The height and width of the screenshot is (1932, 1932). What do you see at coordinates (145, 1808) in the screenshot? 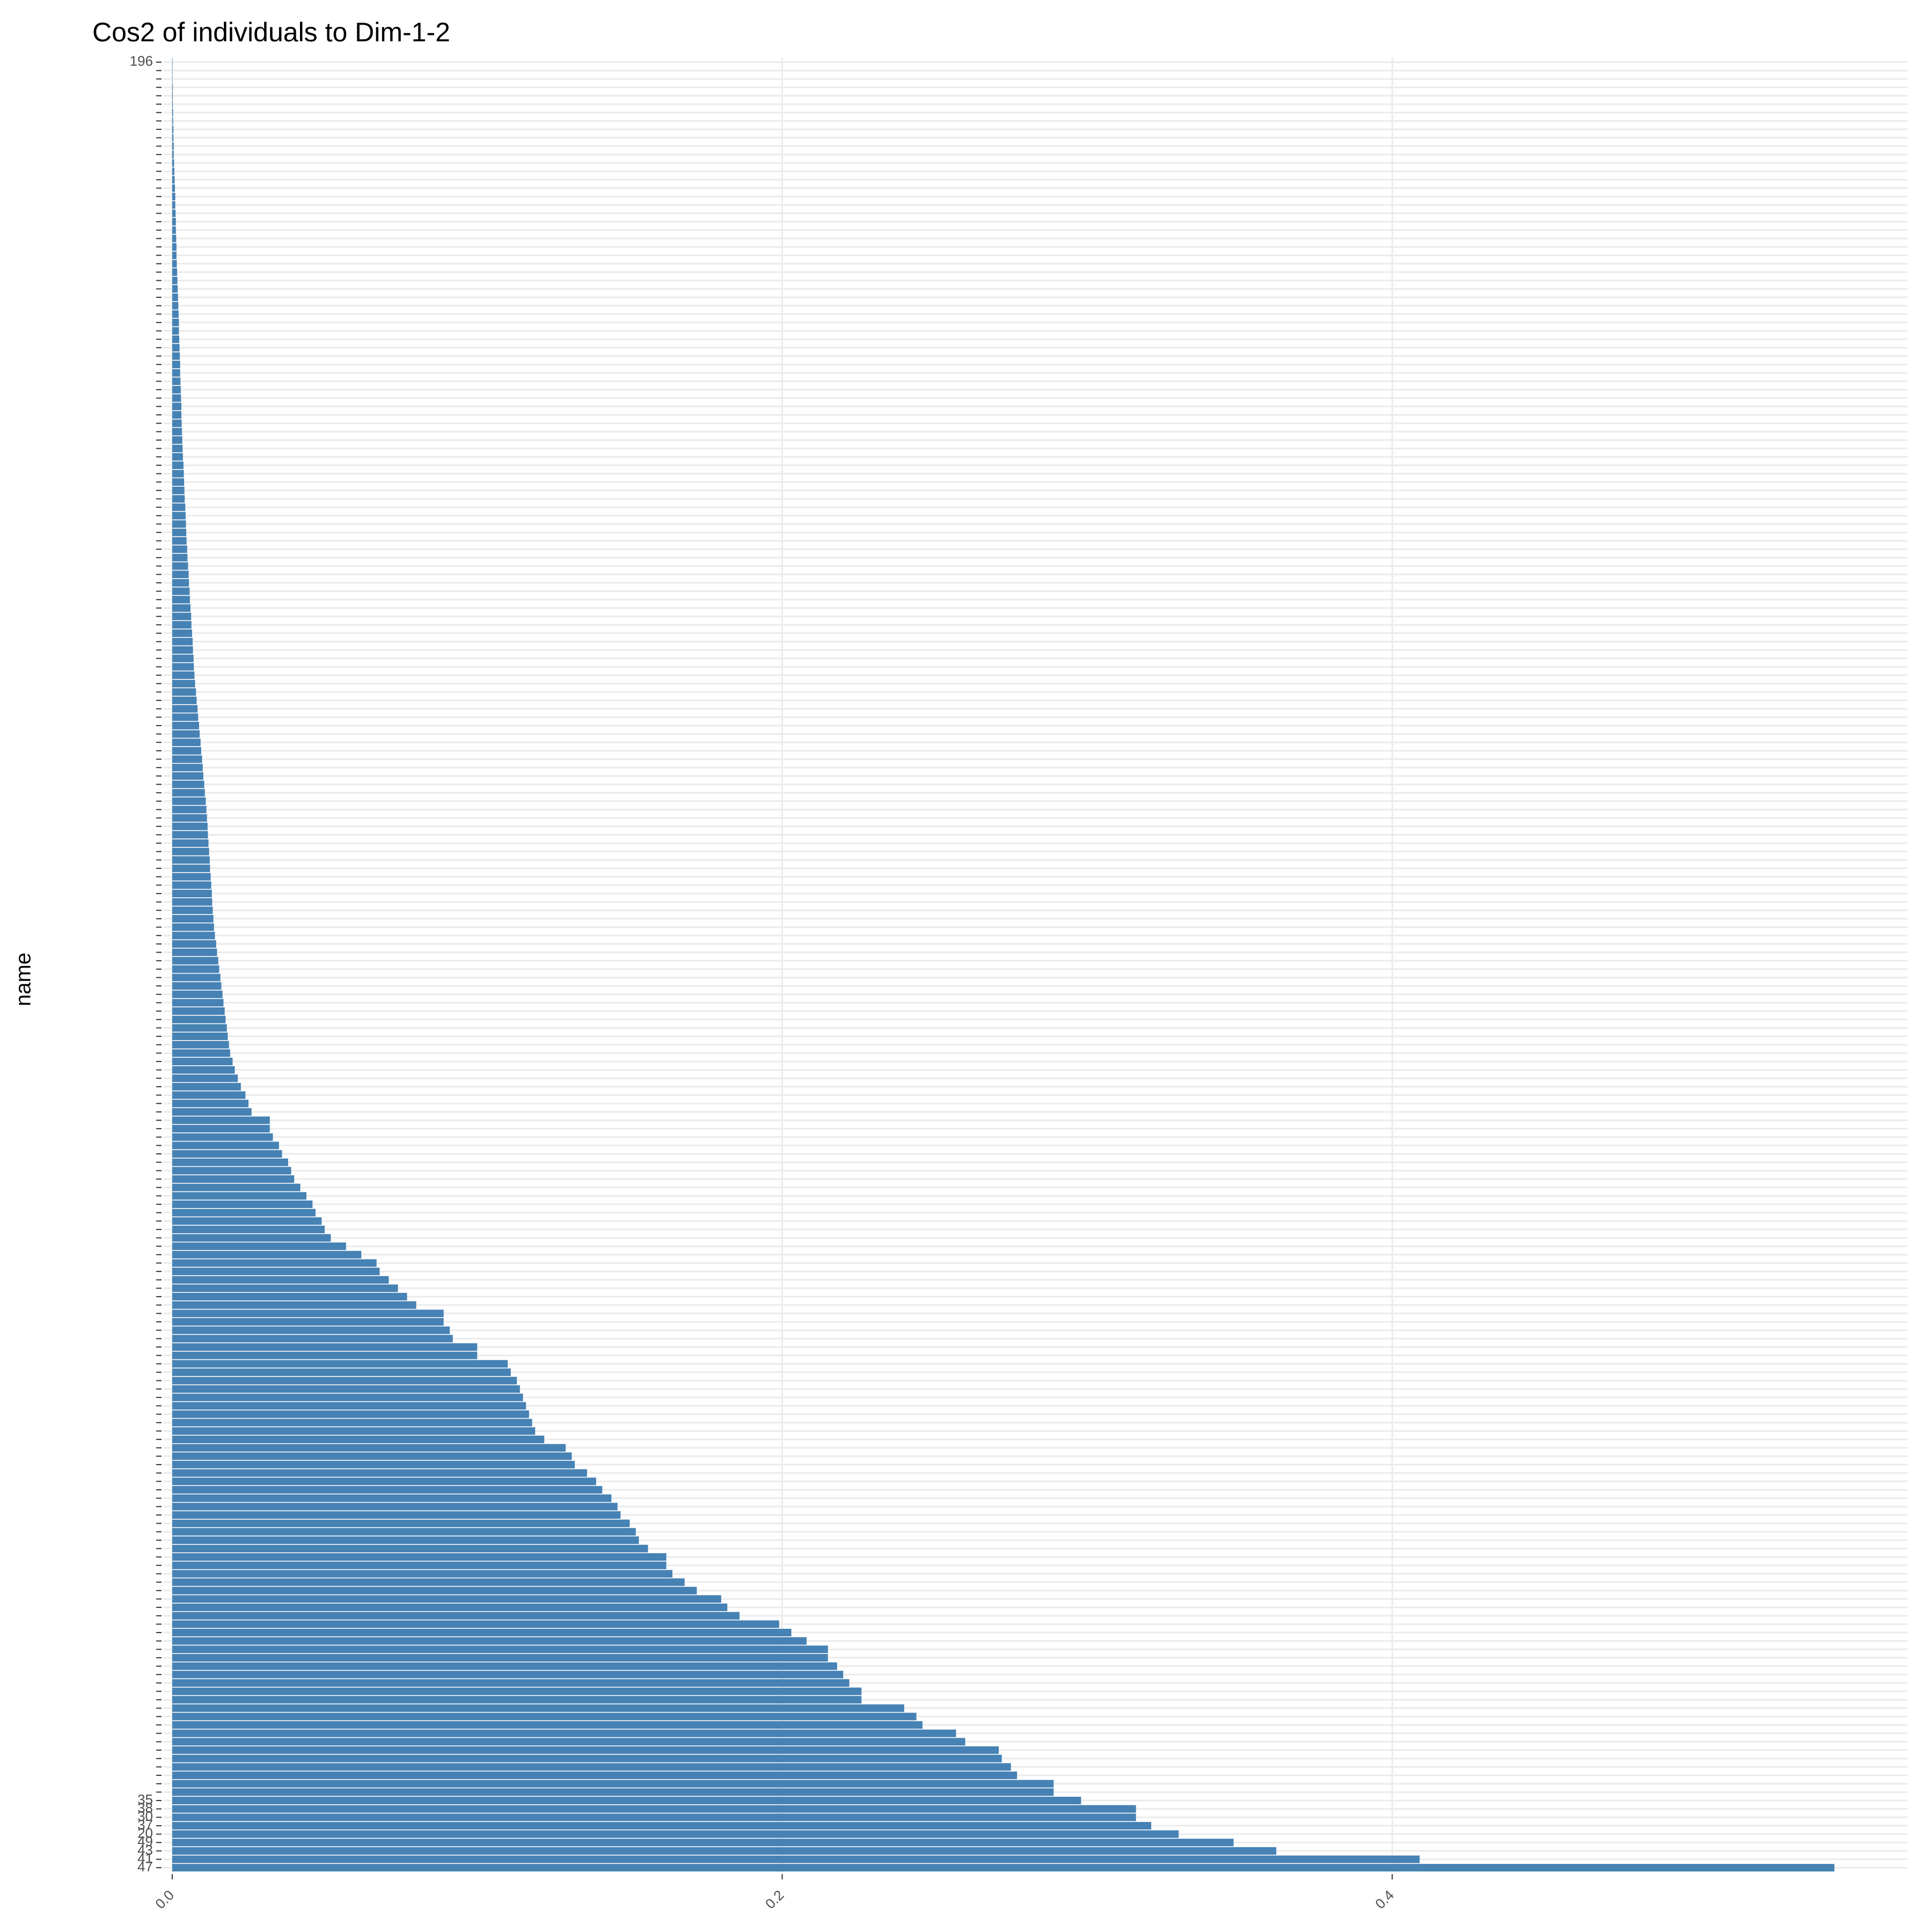
I see `y-tick-label: 38` at bounding box center [145, 1808].